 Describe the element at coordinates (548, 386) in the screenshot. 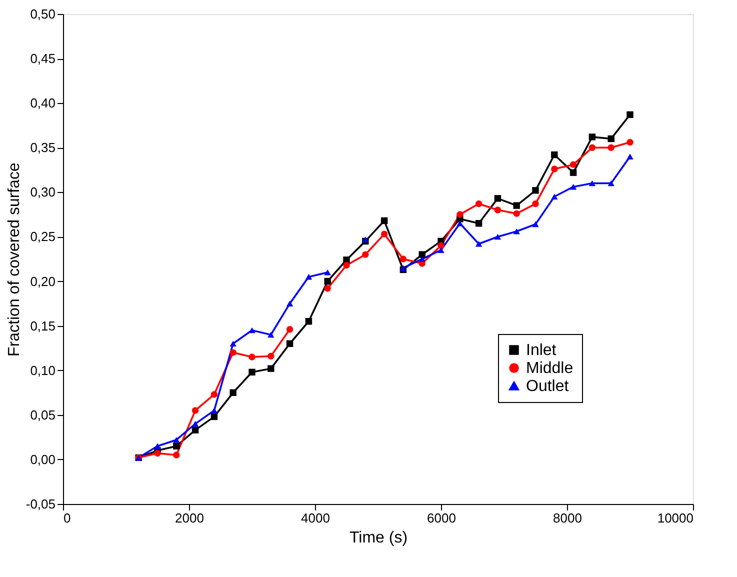

I see `legend-label: Outlet` at that location.